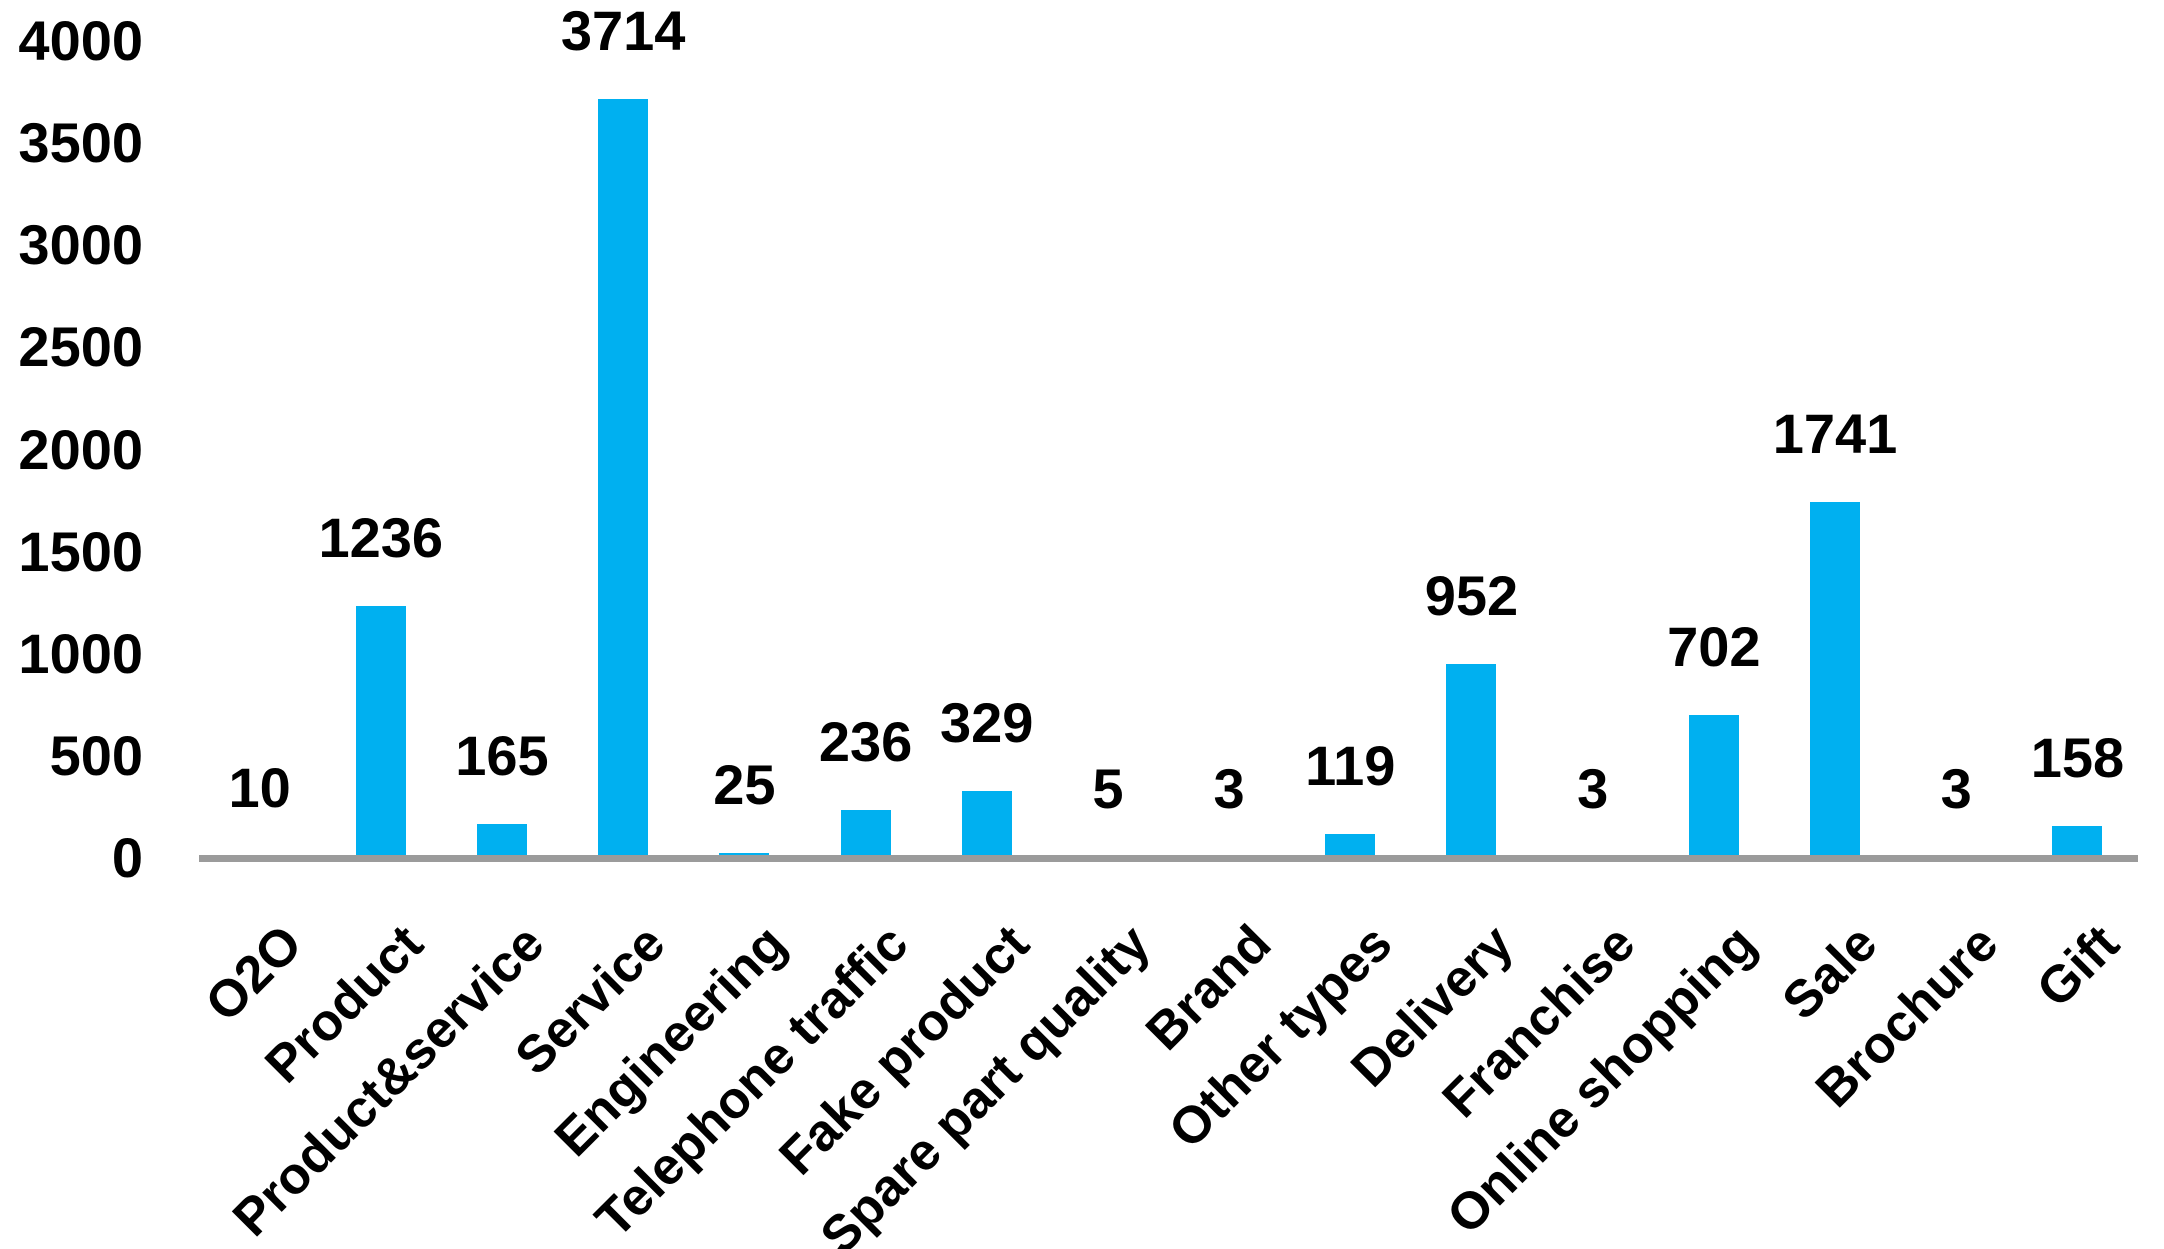  I want to click on y-axis-tick-label: 0, so click(127, 857).